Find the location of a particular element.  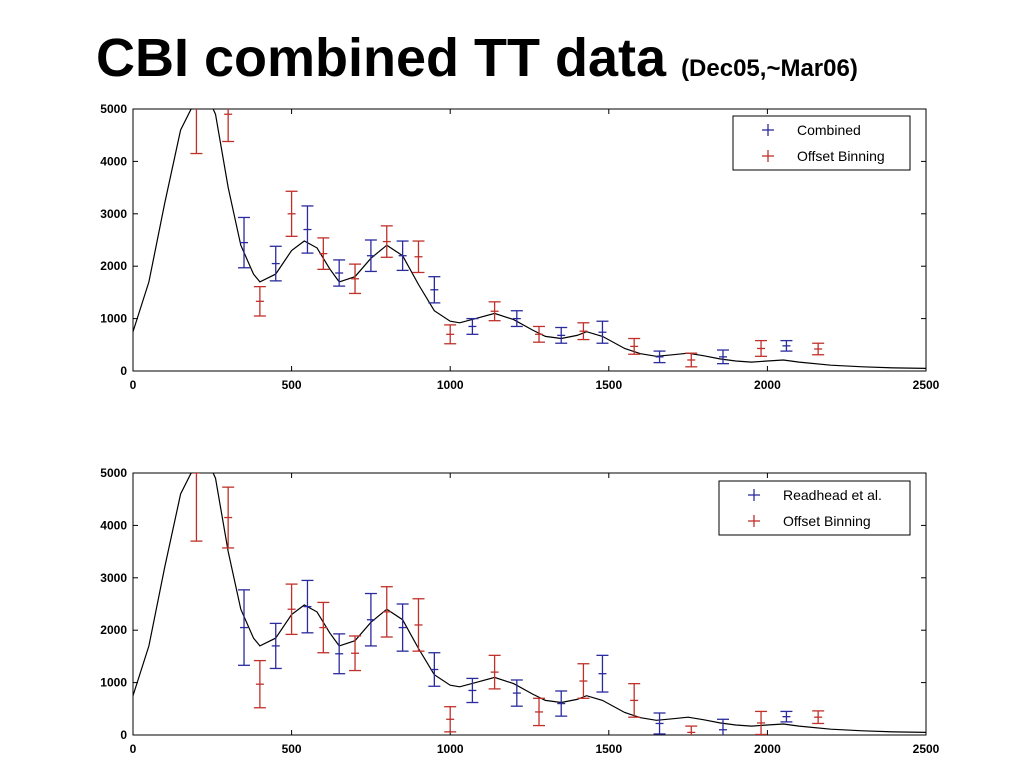

slide-subtitle: (Dec05,~Mar06) is located at coordinates (769, 68).